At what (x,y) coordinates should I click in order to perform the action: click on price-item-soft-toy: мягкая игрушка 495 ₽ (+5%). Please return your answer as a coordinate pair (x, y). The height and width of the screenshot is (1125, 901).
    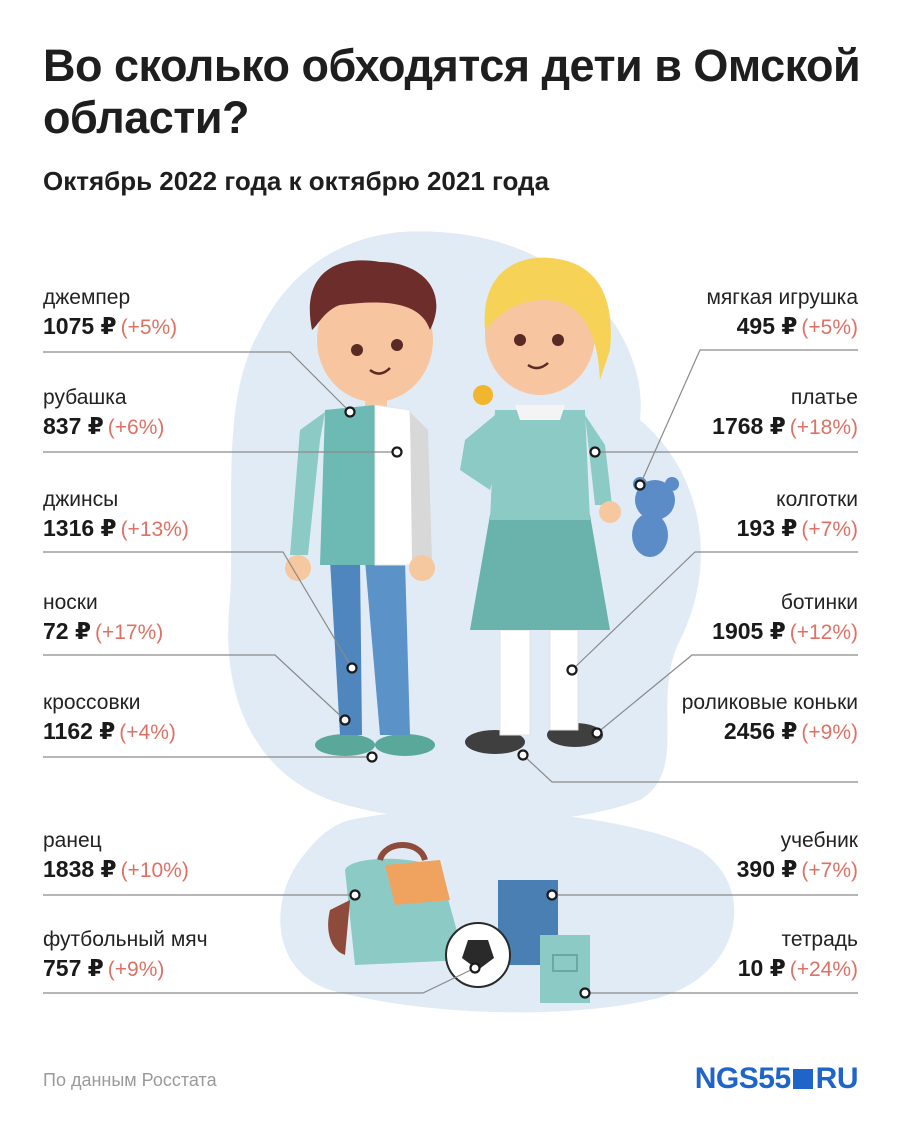
    Looking at the image, I should click on (693, 314).